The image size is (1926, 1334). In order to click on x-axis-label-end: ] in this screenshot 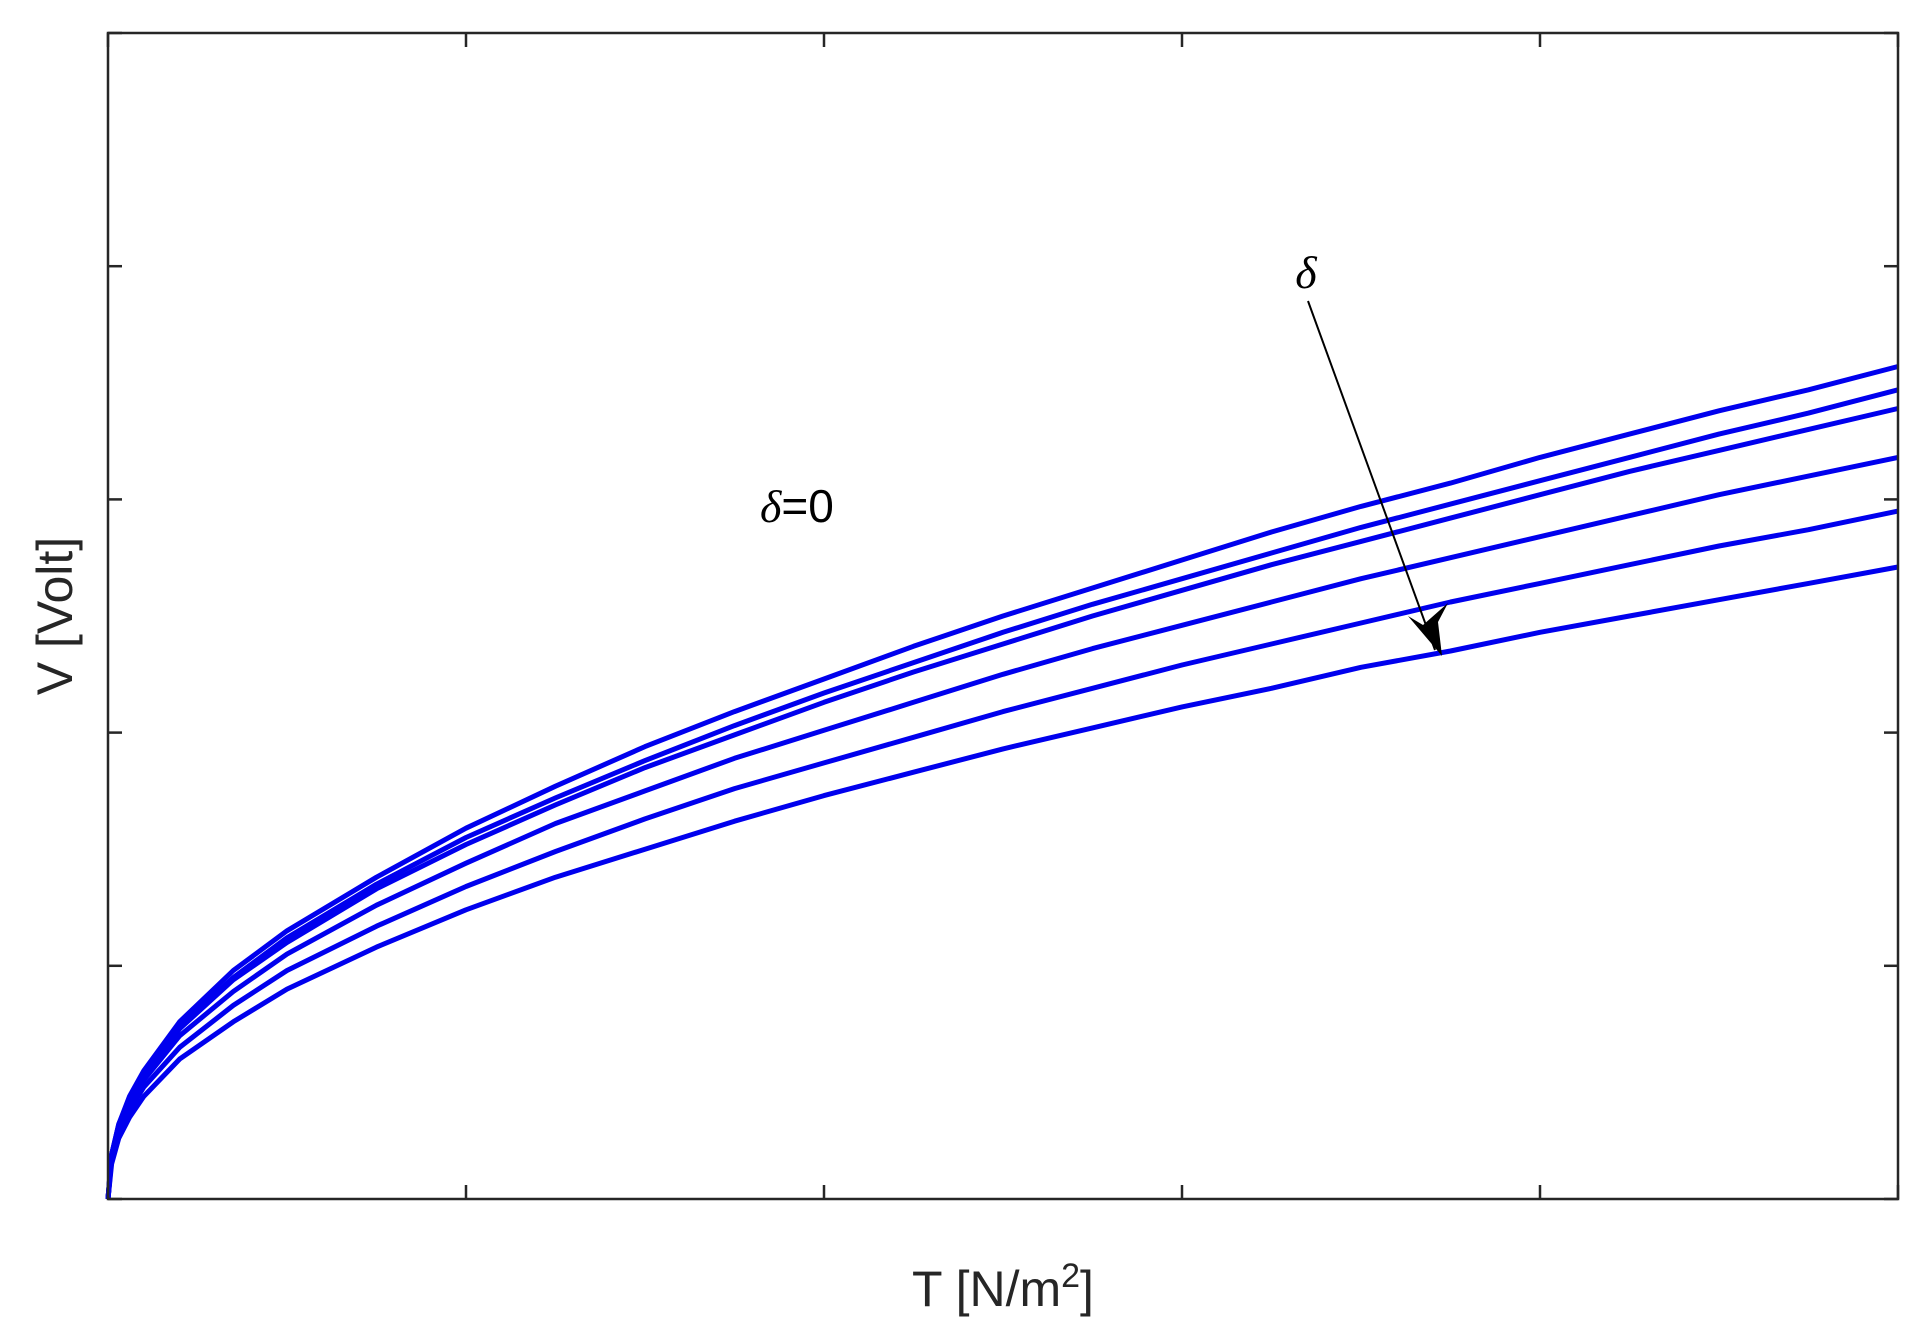, I will do `click(1087, 1289)`.